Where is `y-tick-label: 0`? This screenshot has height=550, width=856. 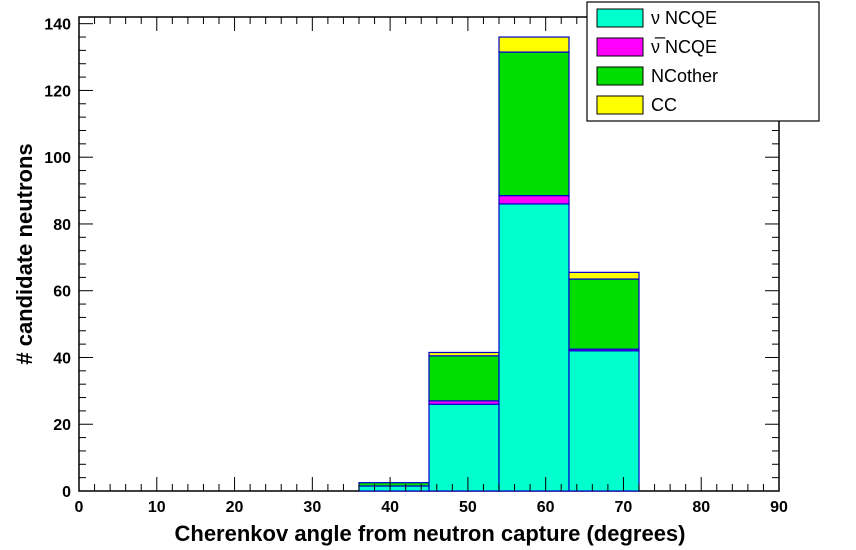
y-tick-label: 0 is located at coordinates (66, 492).